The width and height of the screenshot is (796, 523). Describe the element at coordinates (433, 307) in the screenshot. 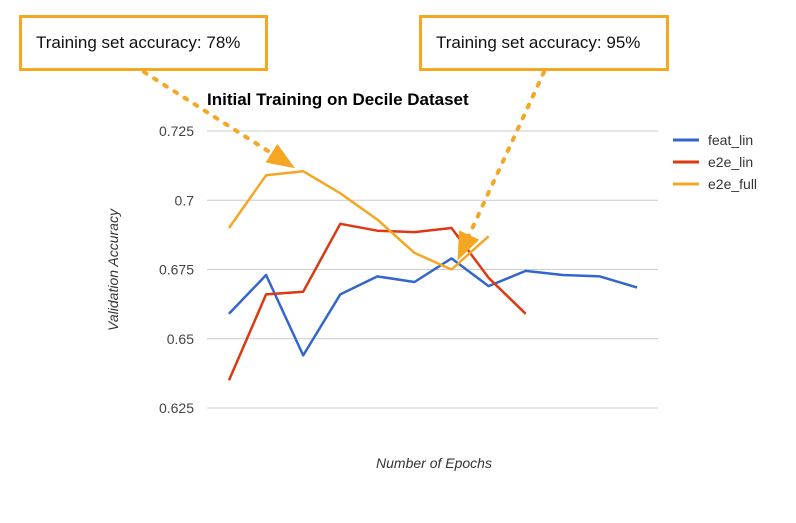

I see `series-line-feat_lin` at that location.